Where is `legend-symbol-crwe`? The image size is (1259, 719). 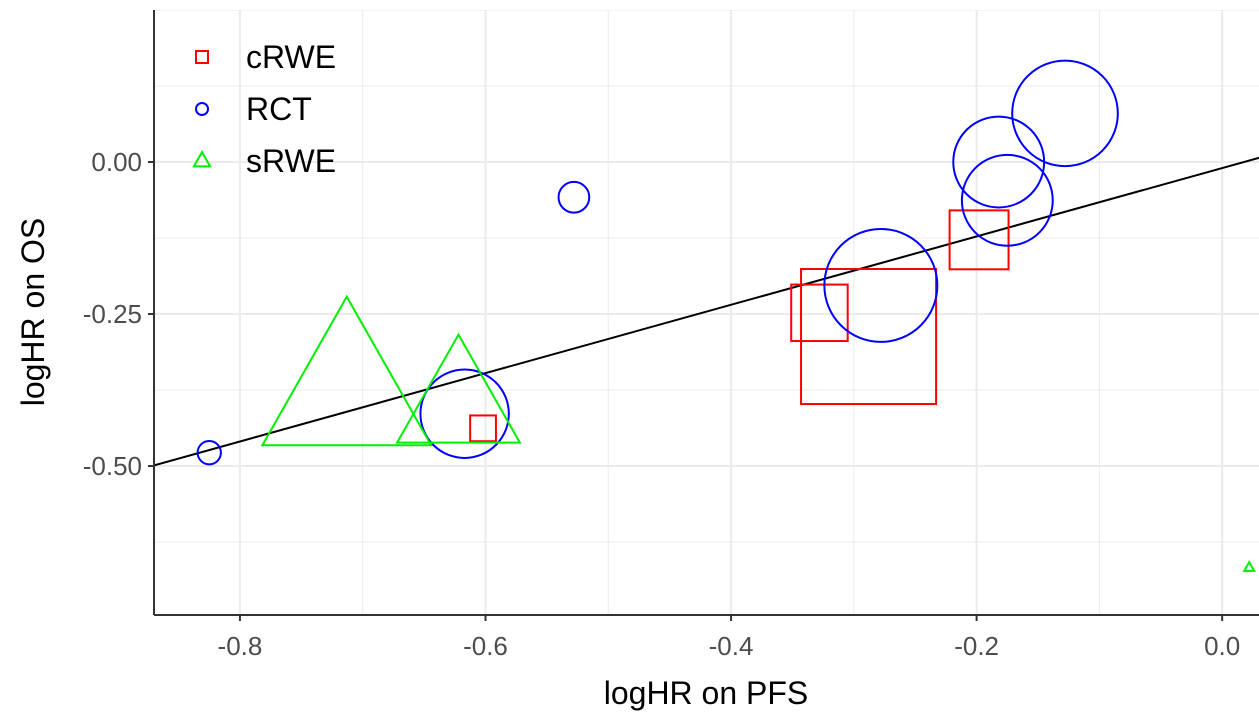 legend-symbol-crwe is located at coordinates (202, 57).